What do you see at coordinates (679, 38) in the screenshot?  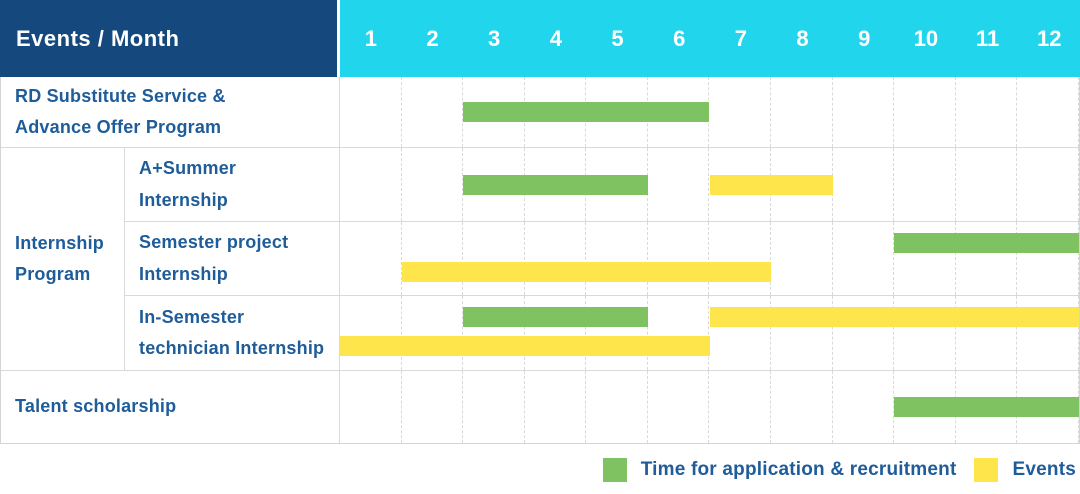 I see `month-header-6: 6` at bounding box center [679, 38].